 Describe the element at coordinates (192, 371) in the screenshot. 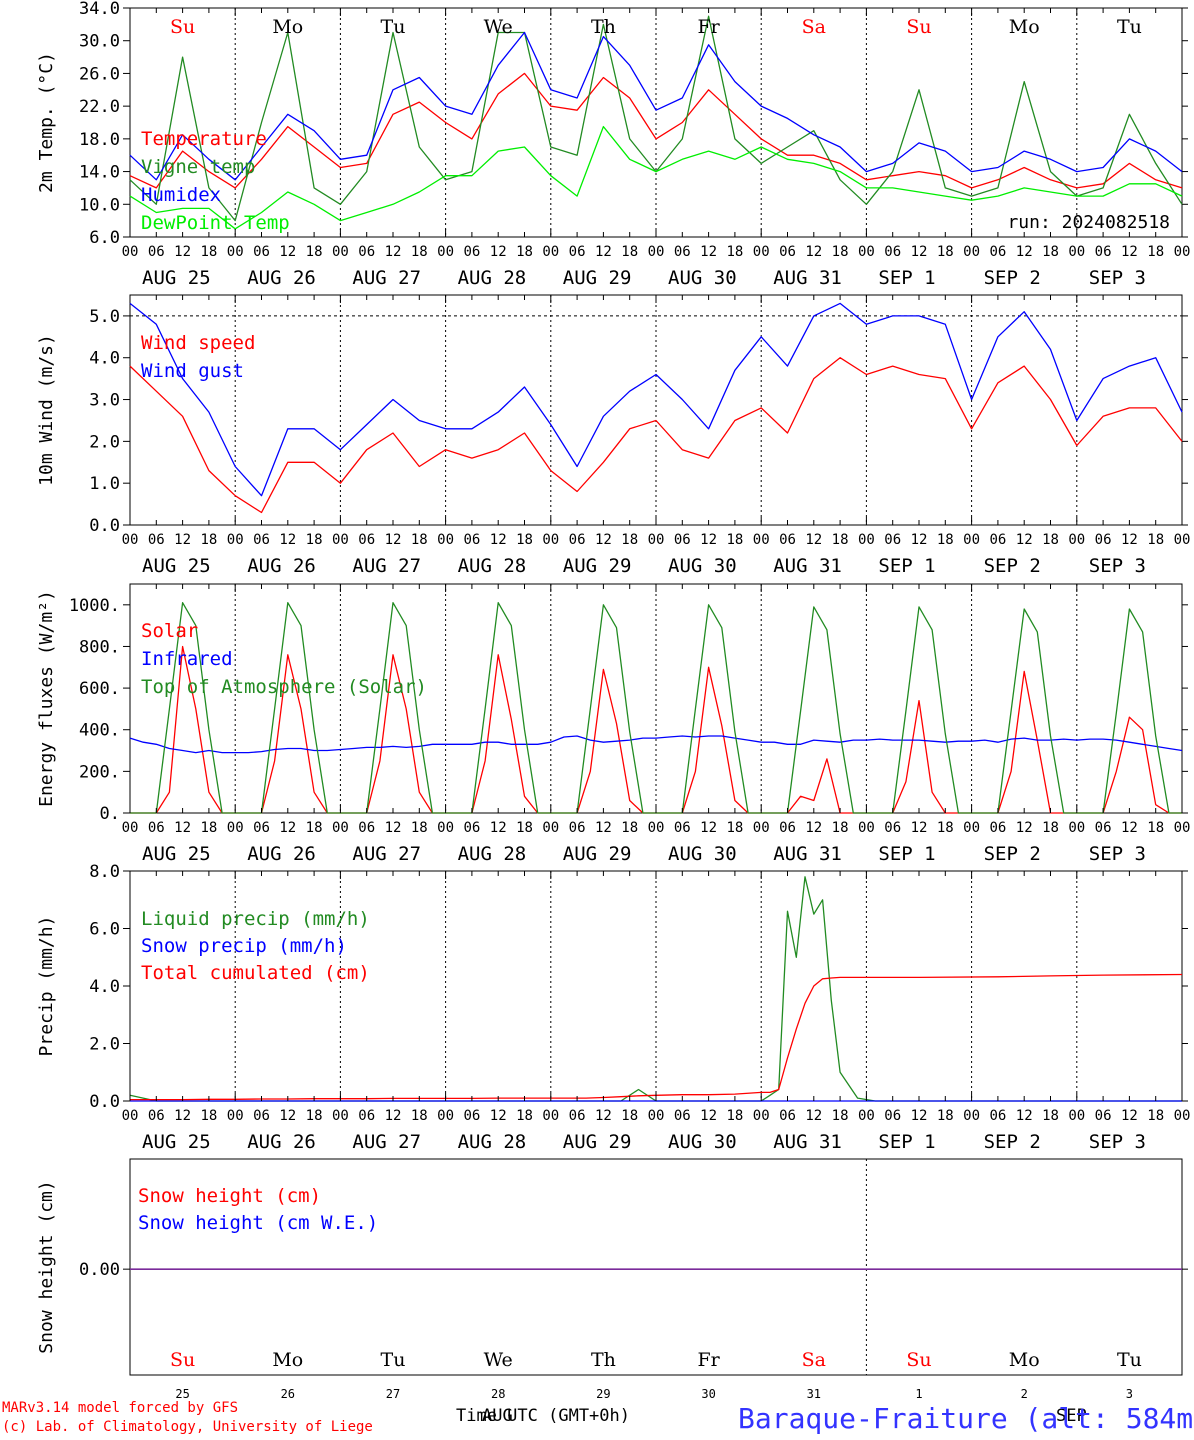

I see `legend-entry: Wind gust` at that location.